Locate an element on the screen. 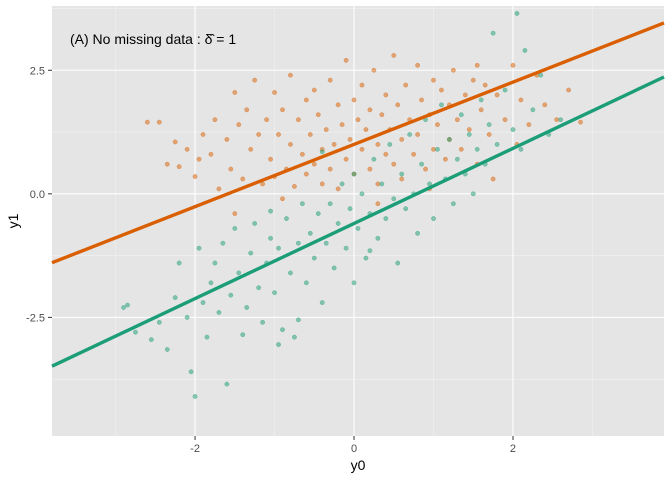 This screenshot has height=480, width=672. y-tick-label: 0.0 is located at coordinates (37, 195).